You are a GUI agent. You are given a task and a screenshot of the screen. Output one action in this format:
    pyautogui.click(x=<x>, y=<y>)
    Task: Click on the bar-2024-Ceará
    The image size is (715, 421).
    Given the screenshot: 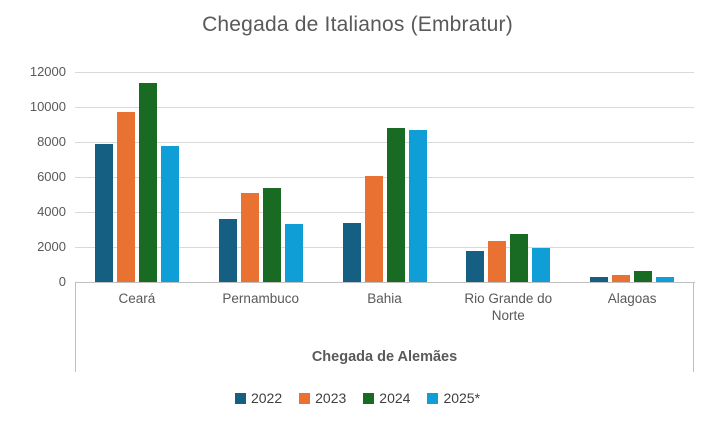 What is the action you would take?
    pyautogui.click(x=147, y=182)
    